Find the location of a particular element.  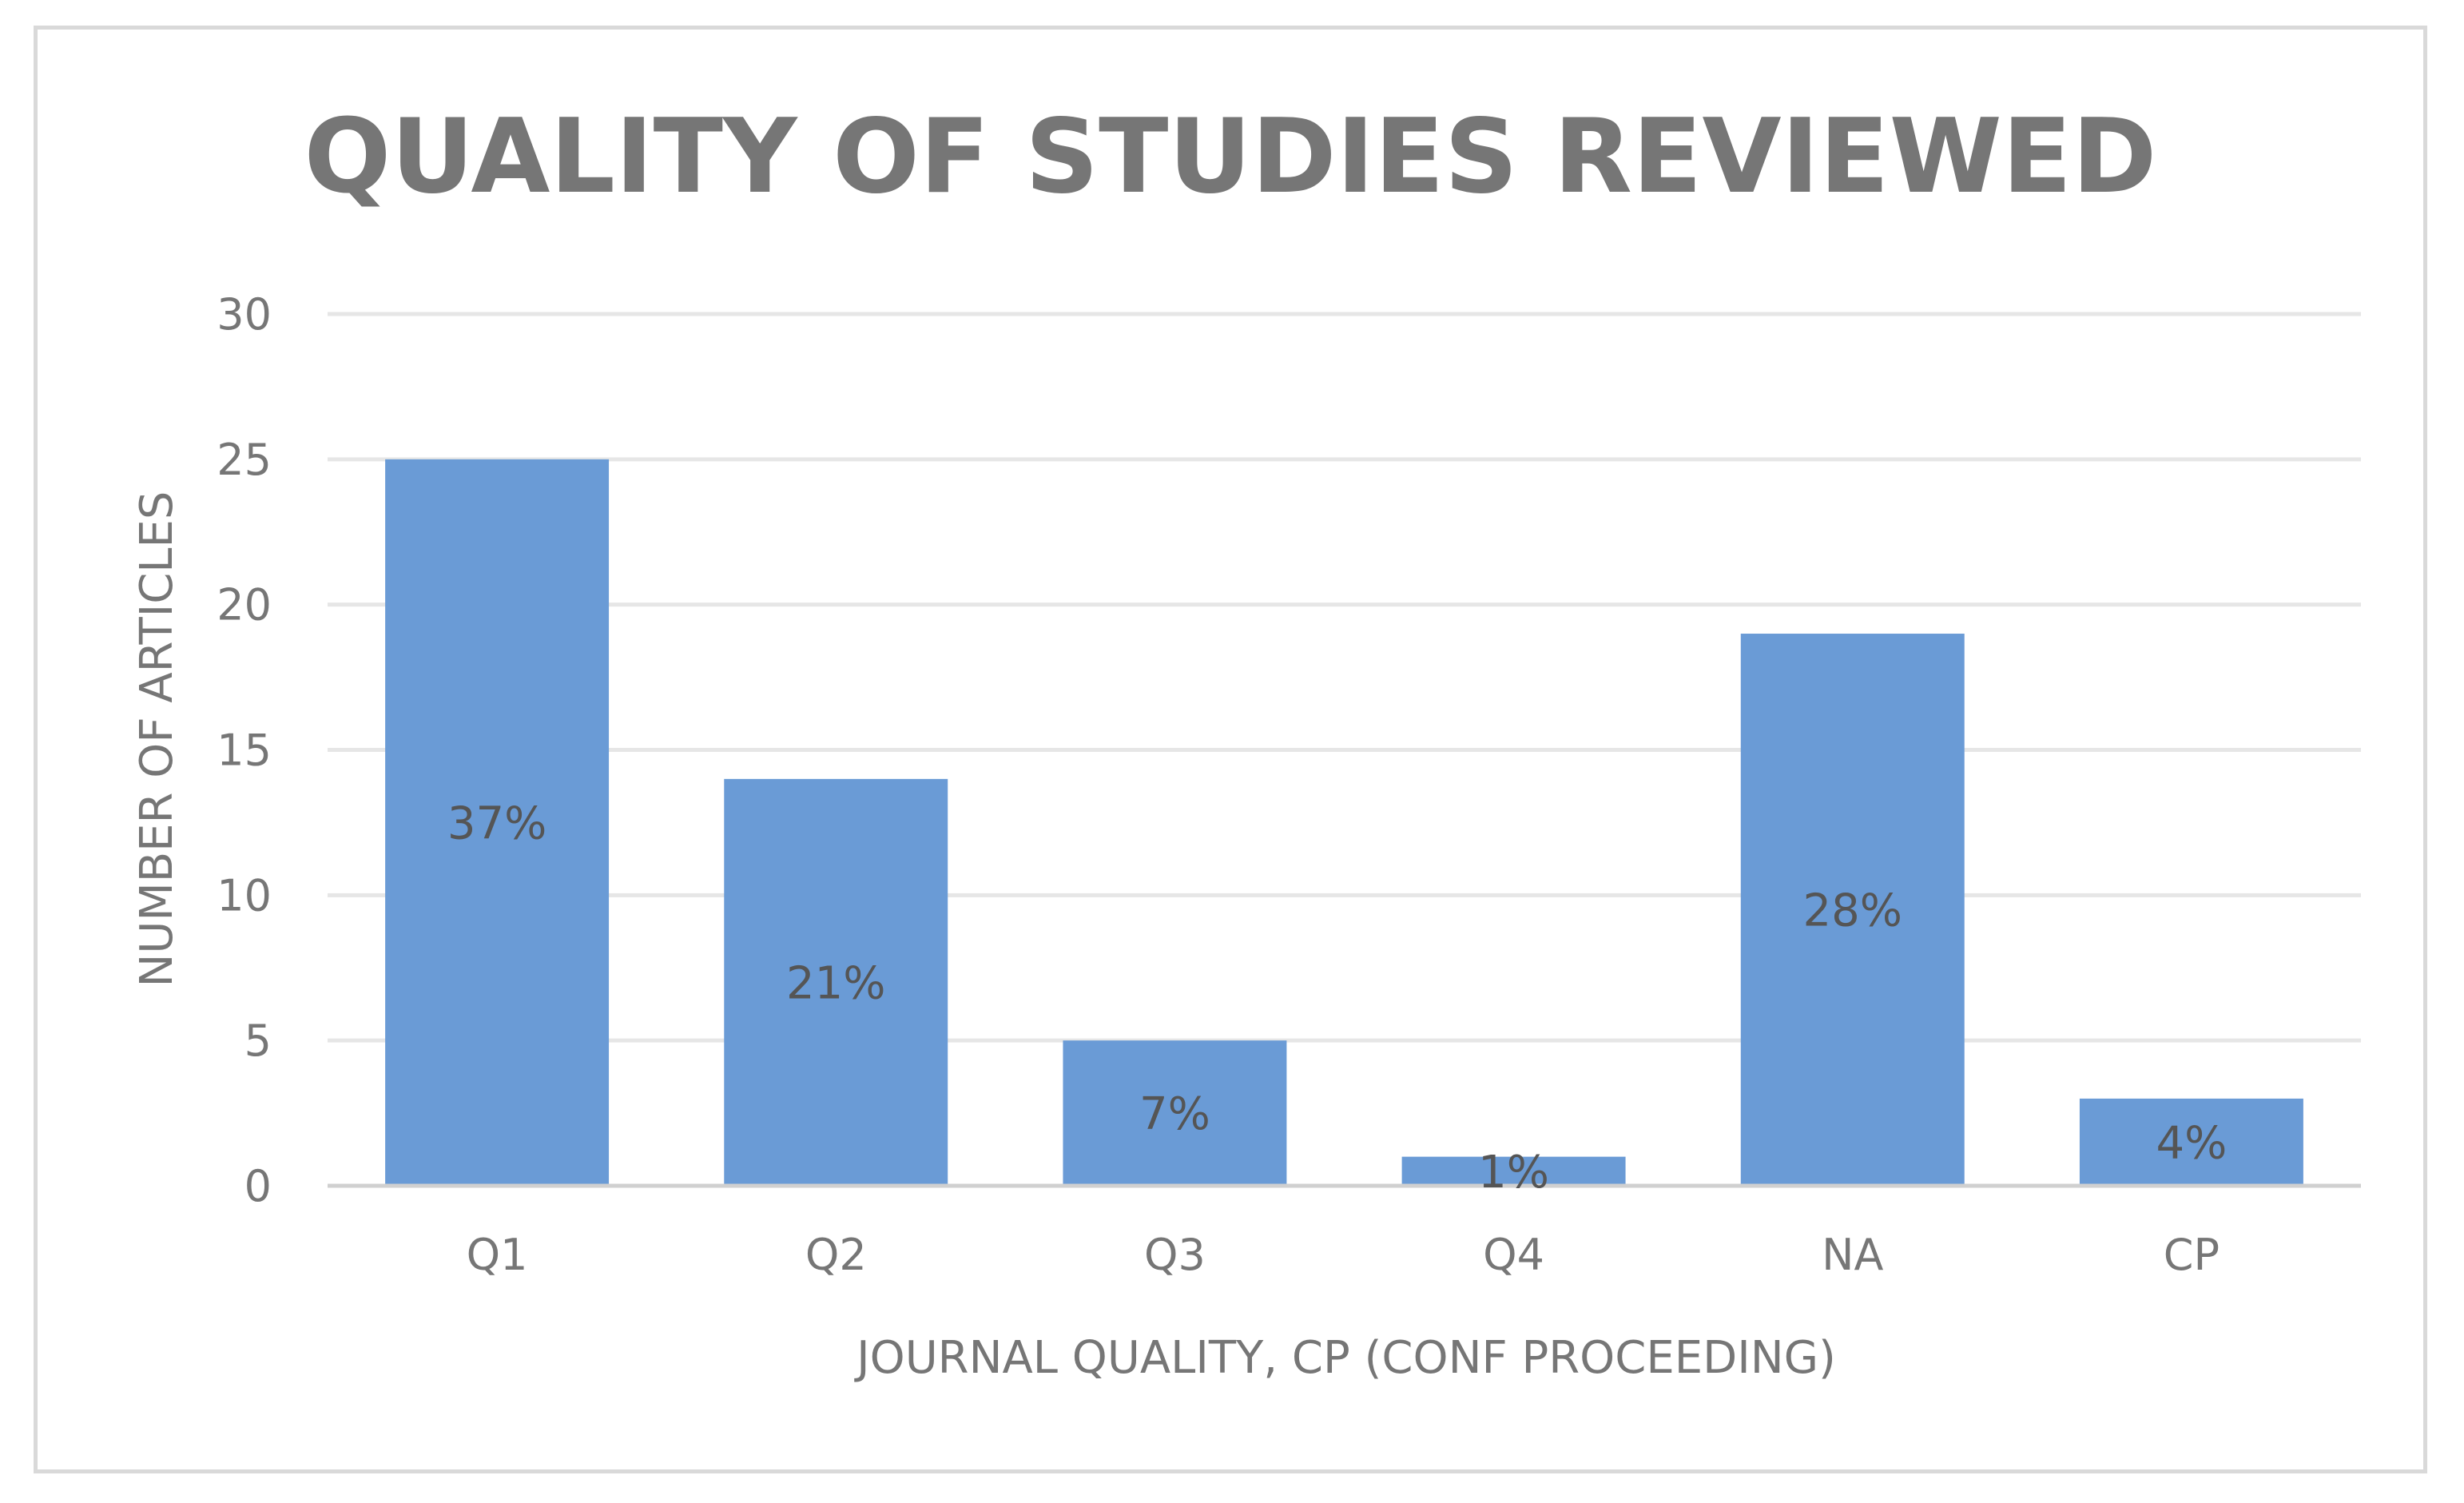

y-tick-label: 10 is located at coordinates (244, 895).